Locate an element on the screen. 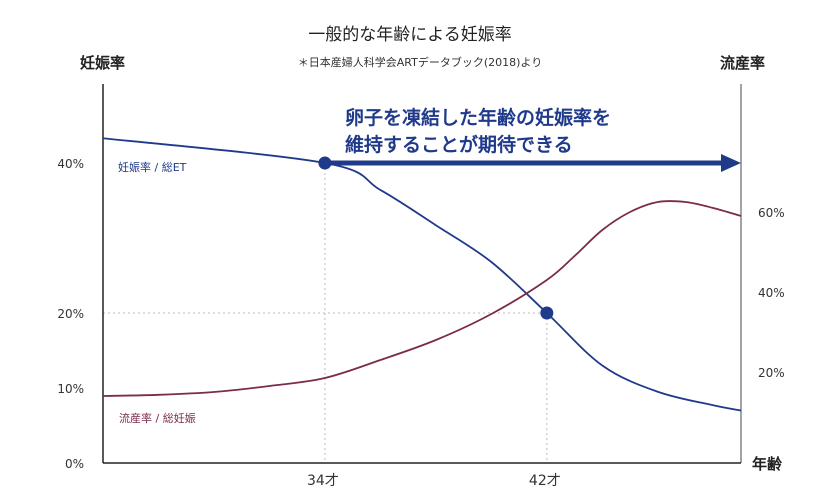 The image size is (834, 495). left-tick-label: 40% is located at coordinates (70, 164).